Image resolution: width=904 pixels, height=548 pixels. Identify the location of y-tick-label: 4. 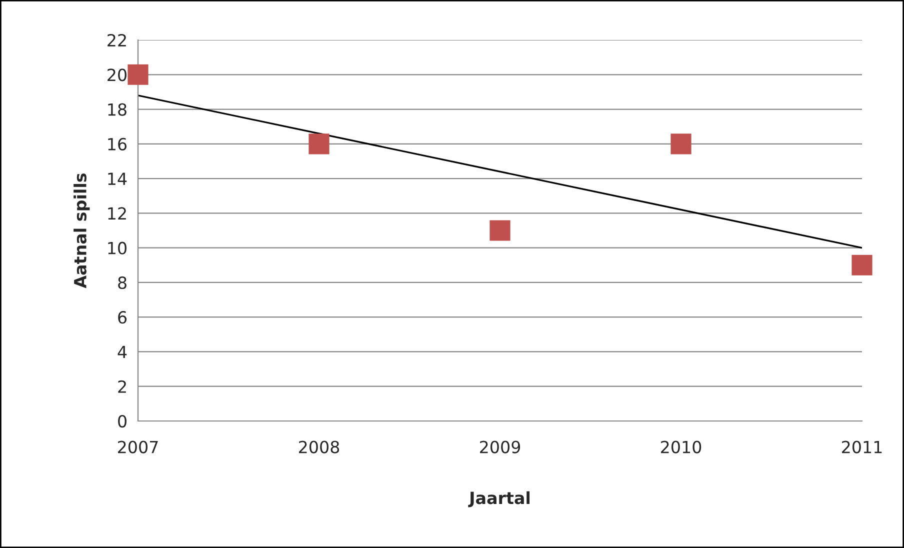
(122, 352).